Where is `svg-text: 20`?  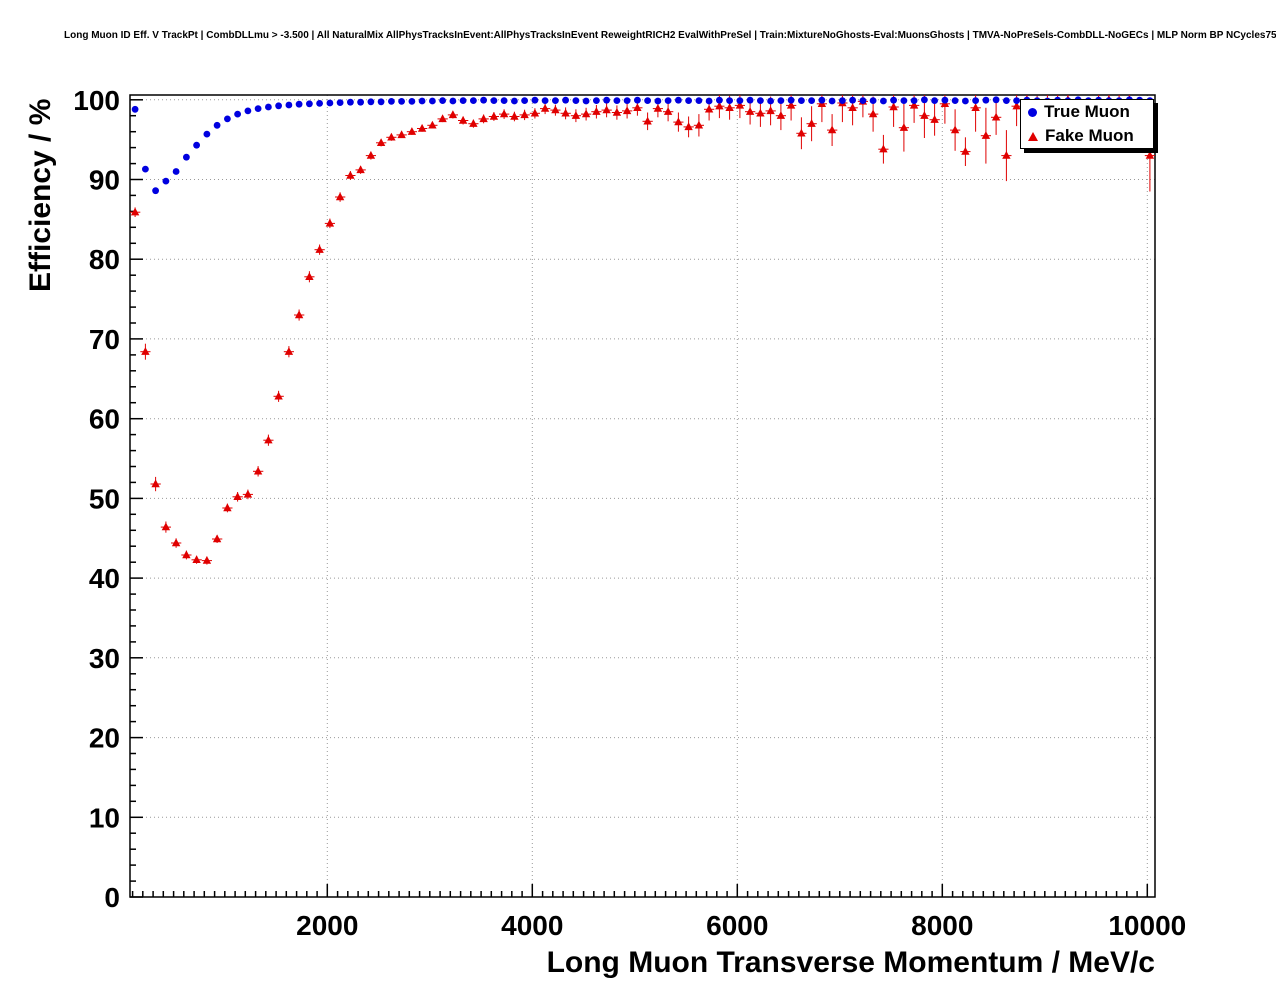 svg-text: 20 is located at coordinates (104, 738).